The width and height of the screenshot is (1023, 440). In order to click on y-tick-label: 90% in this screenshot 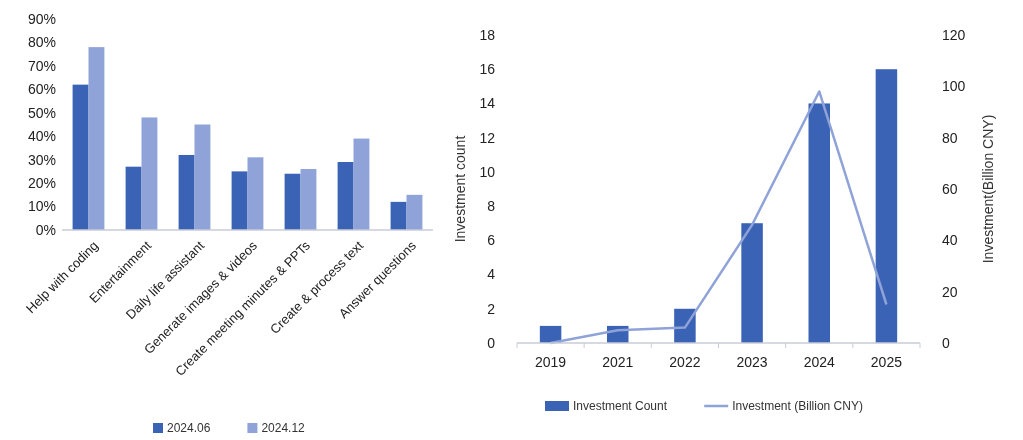, I will do `click(41, 18)`.